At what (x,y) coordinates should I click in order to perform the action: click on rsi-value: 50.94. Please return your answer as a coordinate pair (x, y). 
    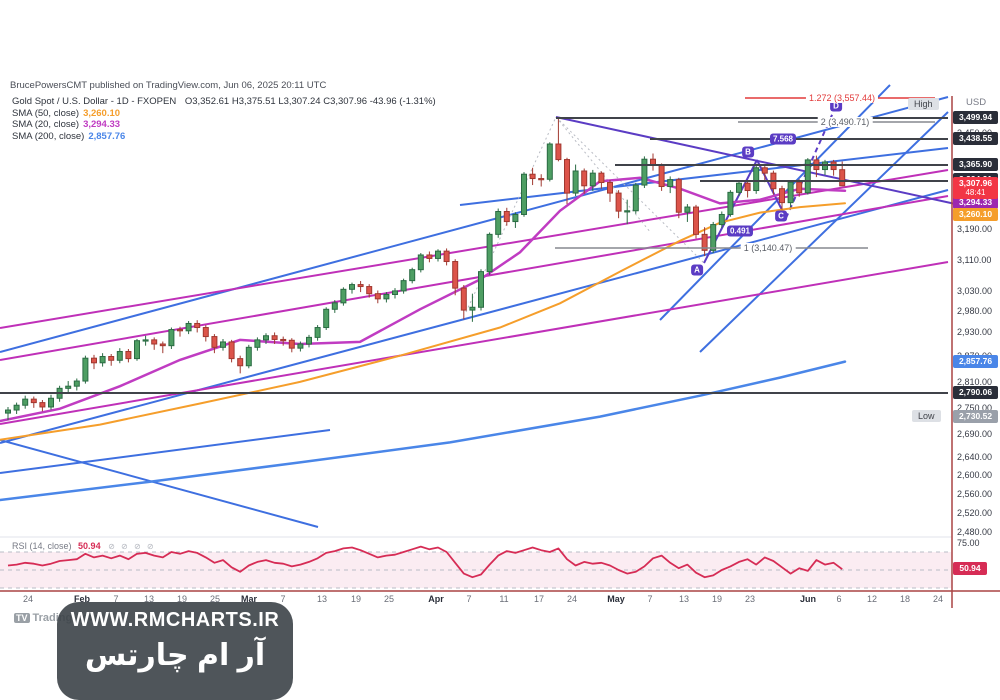
    Looking at the image, I should click on (89, 546).